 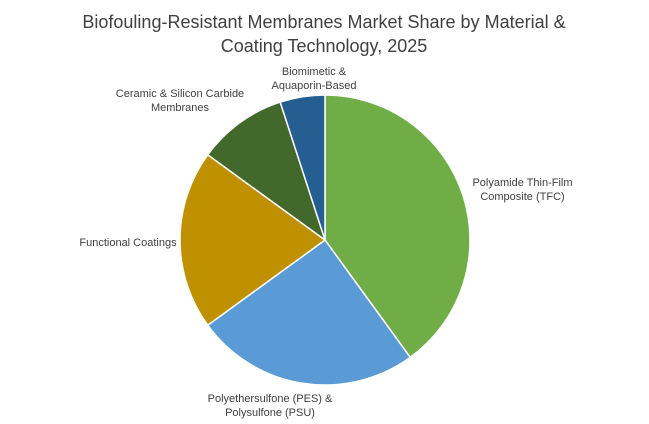 What do you see at coordinates (522, 190) in the screenshot?
I see `slice-label: Polyamide Thin-Film Composite (TFC)` at bounding box center [522, 190].